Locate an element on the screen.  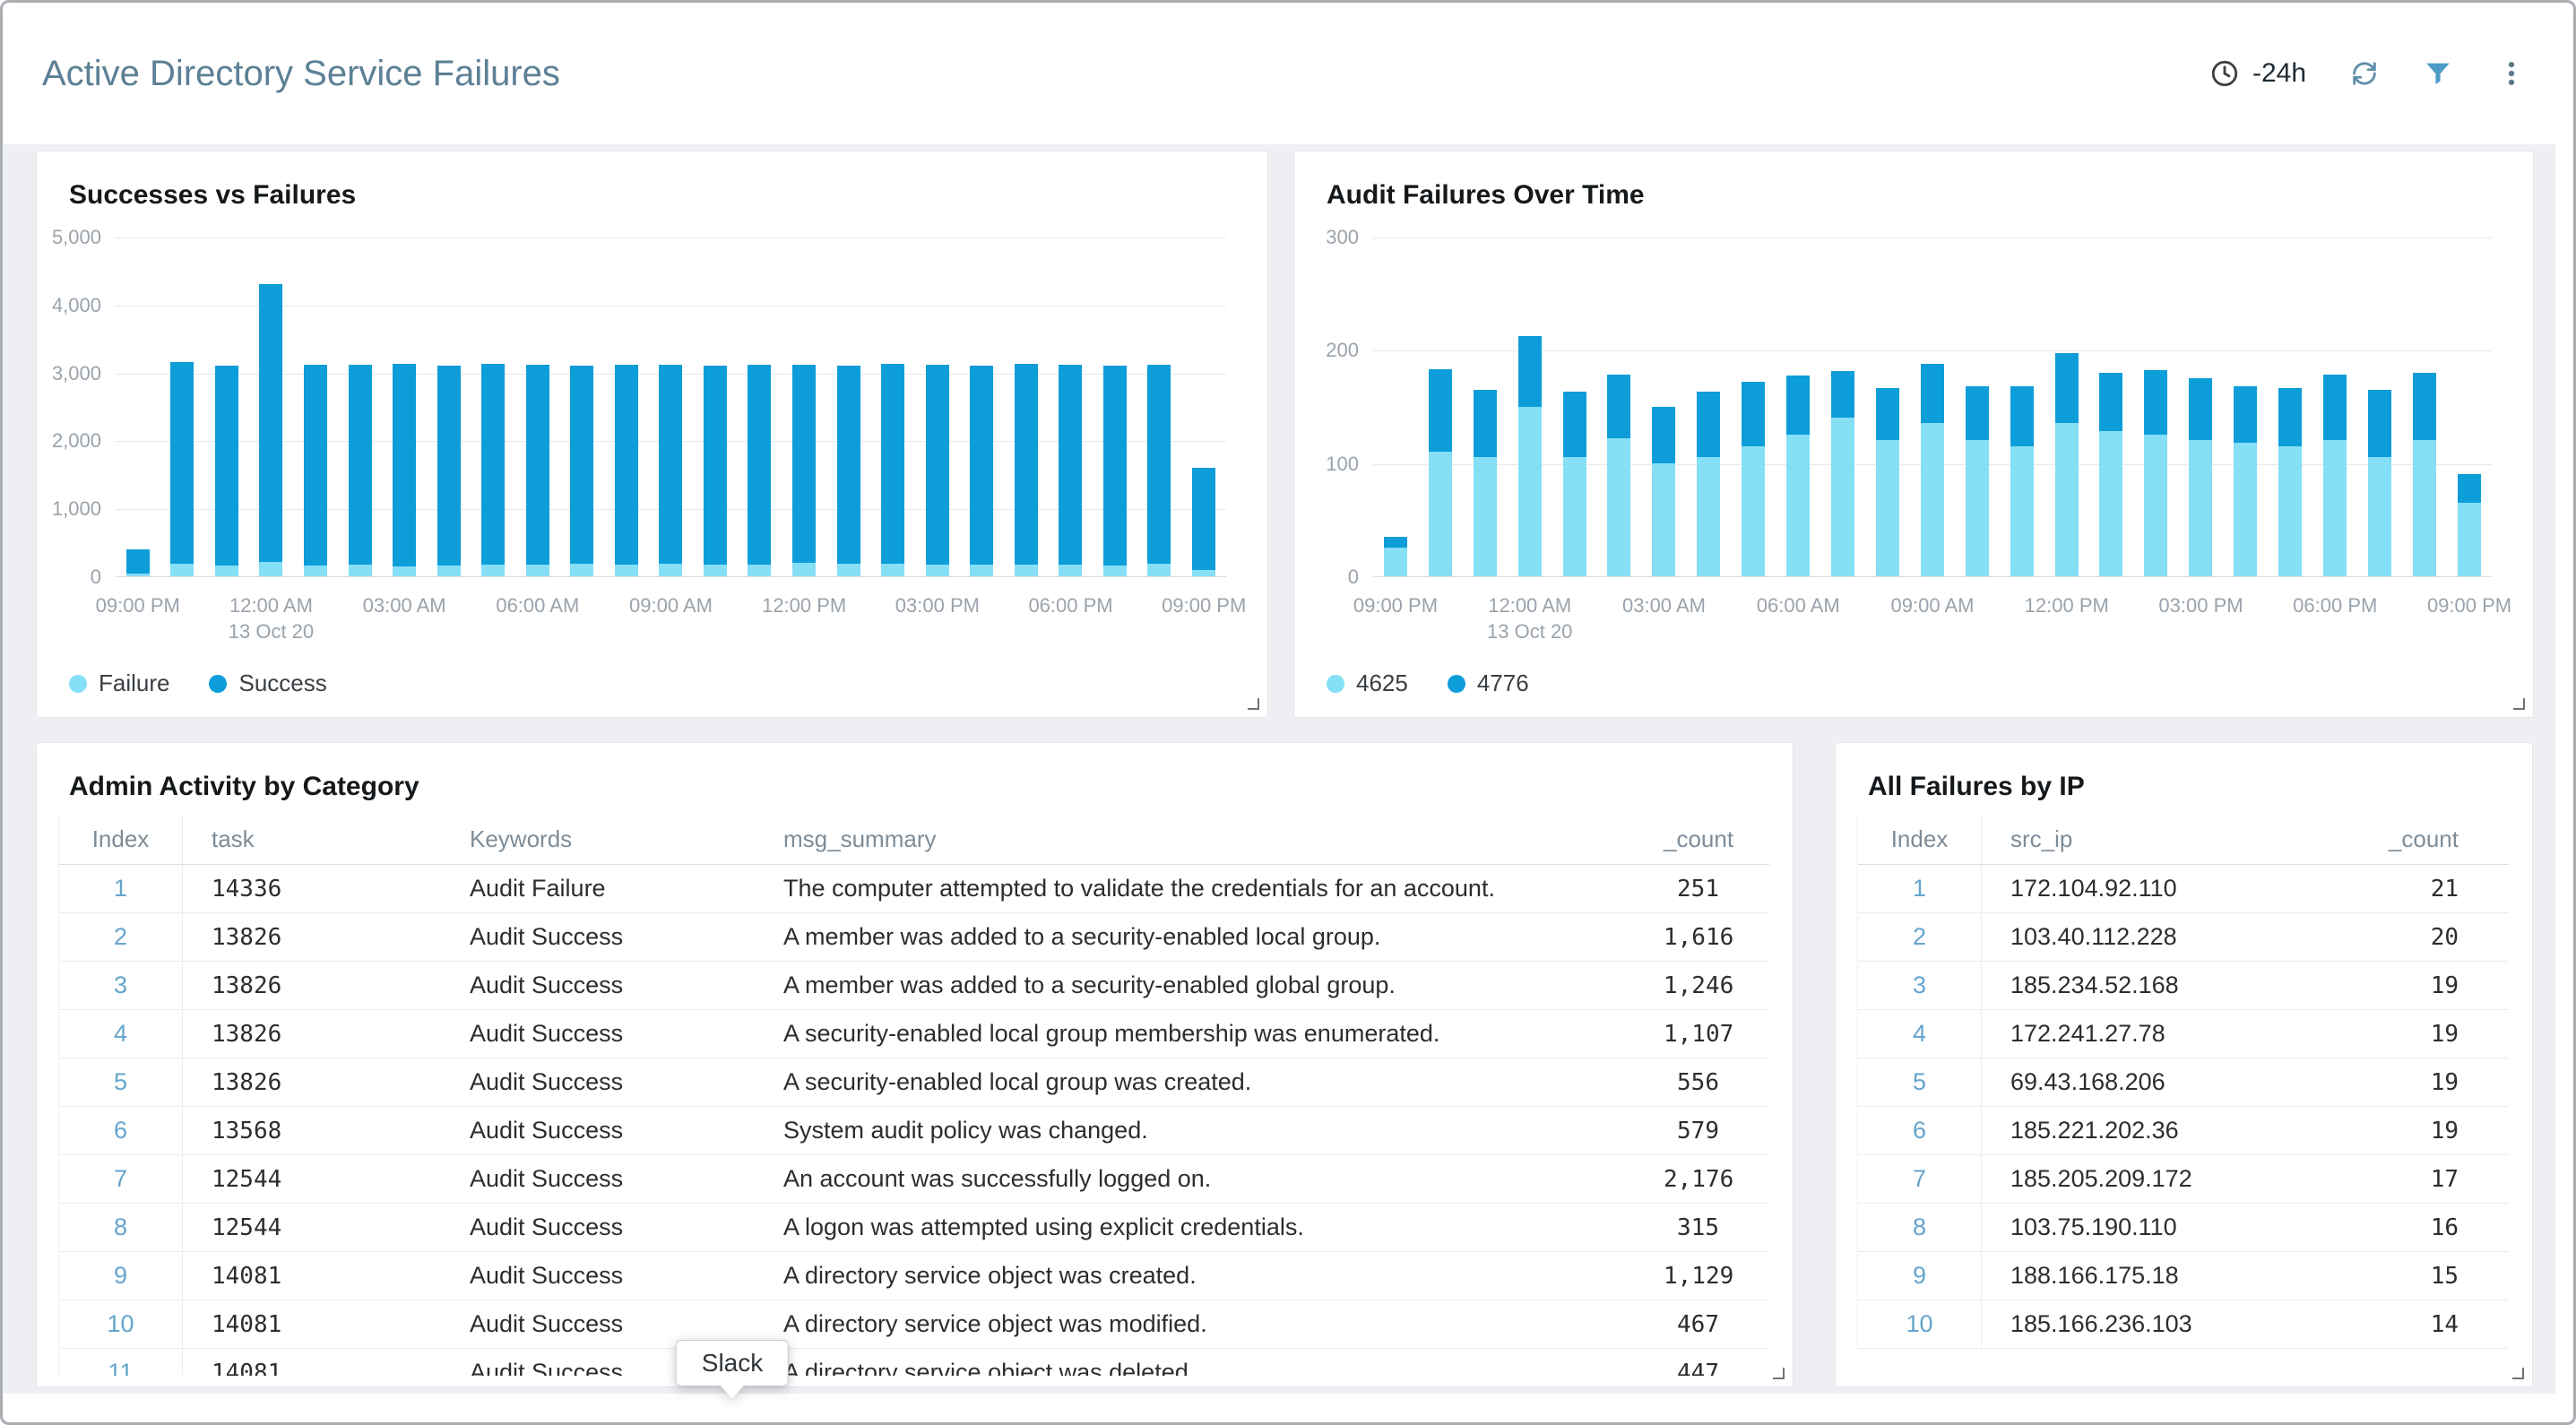
column-header-msg_summary: msg_summary is located at coordinates (860, 838).